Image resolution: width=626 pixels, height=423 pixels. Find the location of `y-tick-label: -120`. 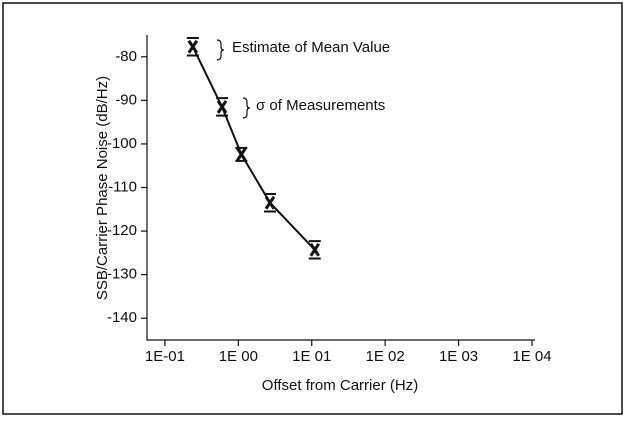

y-tick-label: -120 is located at coordinates (122, 230).